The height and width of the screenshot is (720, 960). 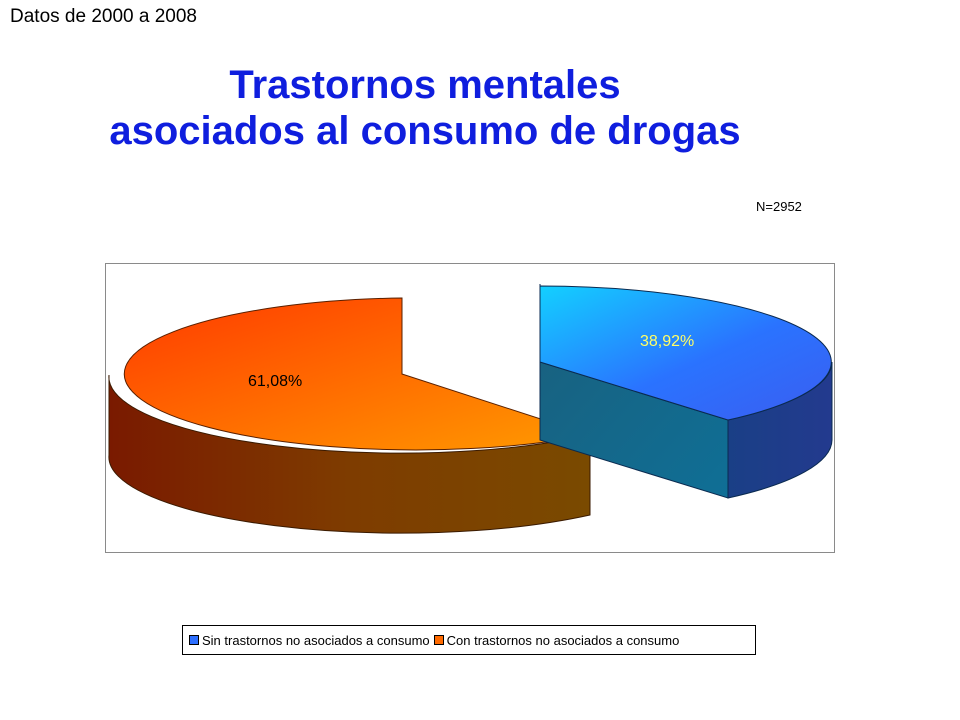 I want to click on slice-con-trastornos-side, so click(x=349, y=454).